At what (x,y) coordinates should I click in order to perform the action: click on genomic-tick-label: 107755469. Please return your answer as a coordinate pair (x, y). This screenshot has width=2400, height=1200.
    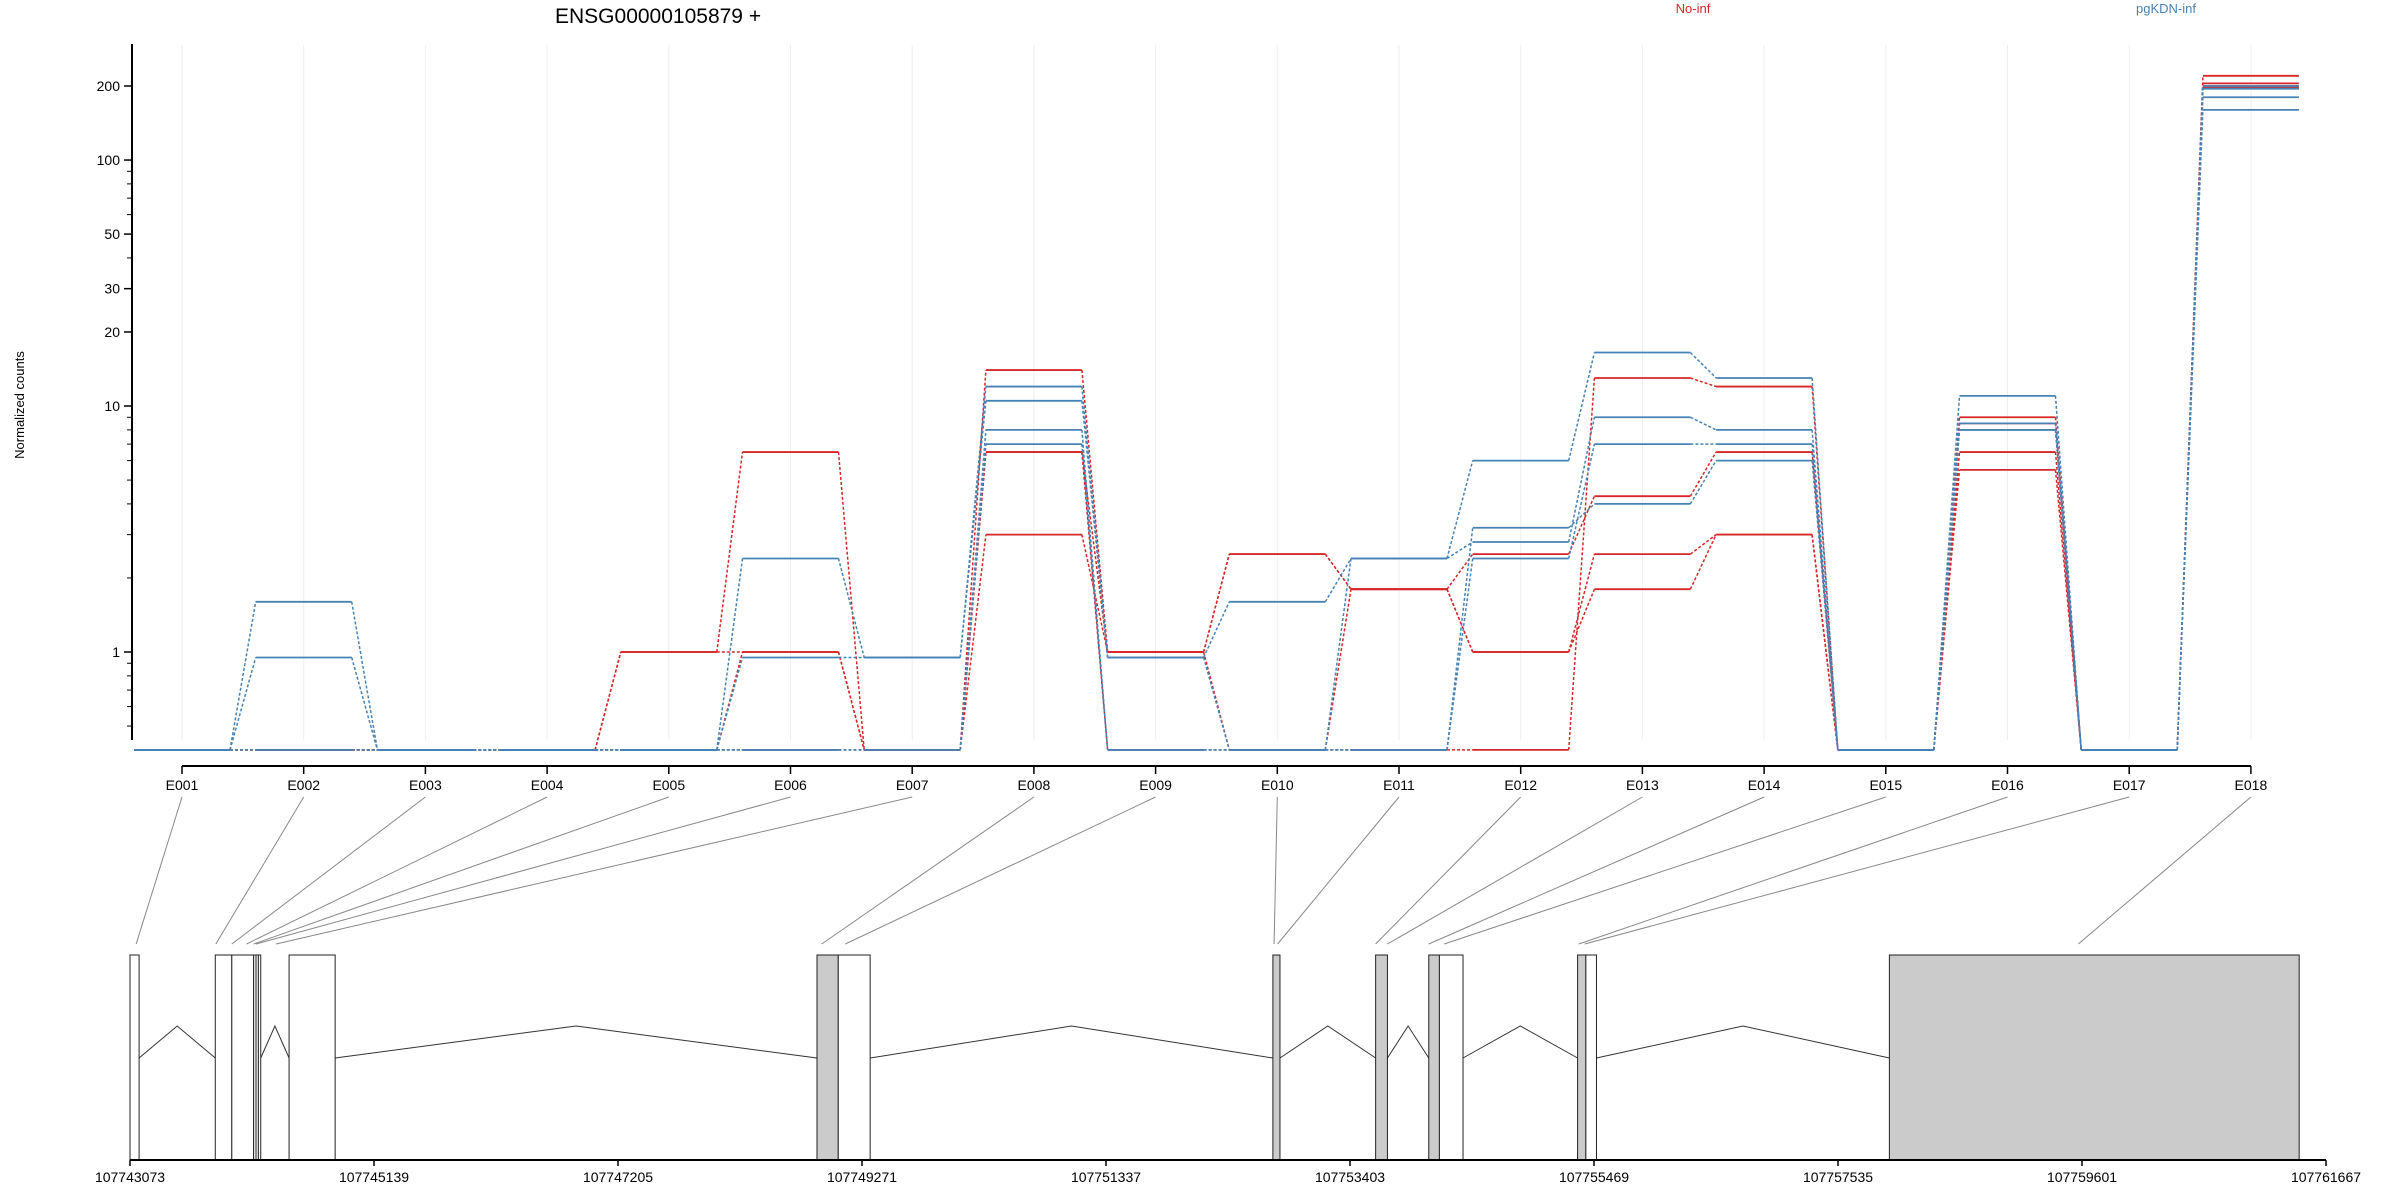
    Looking at the image, I should click on (1594, 1177).